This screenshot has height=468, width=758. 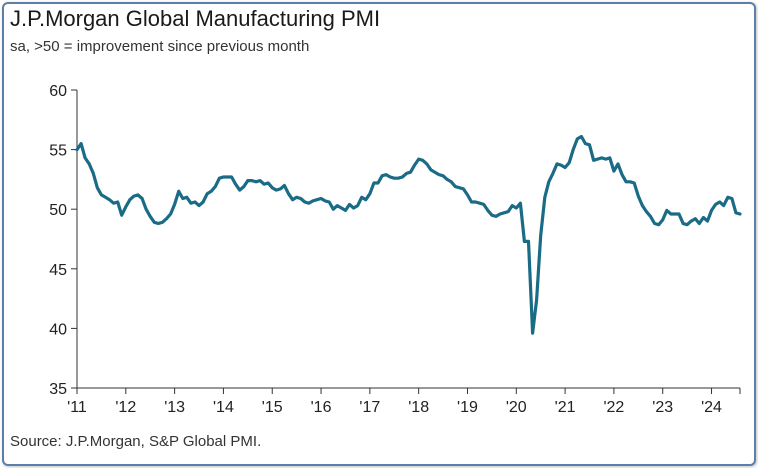 I want to click on y-axis: 35 40 45 50 55 60, so click(x=63, y=240).